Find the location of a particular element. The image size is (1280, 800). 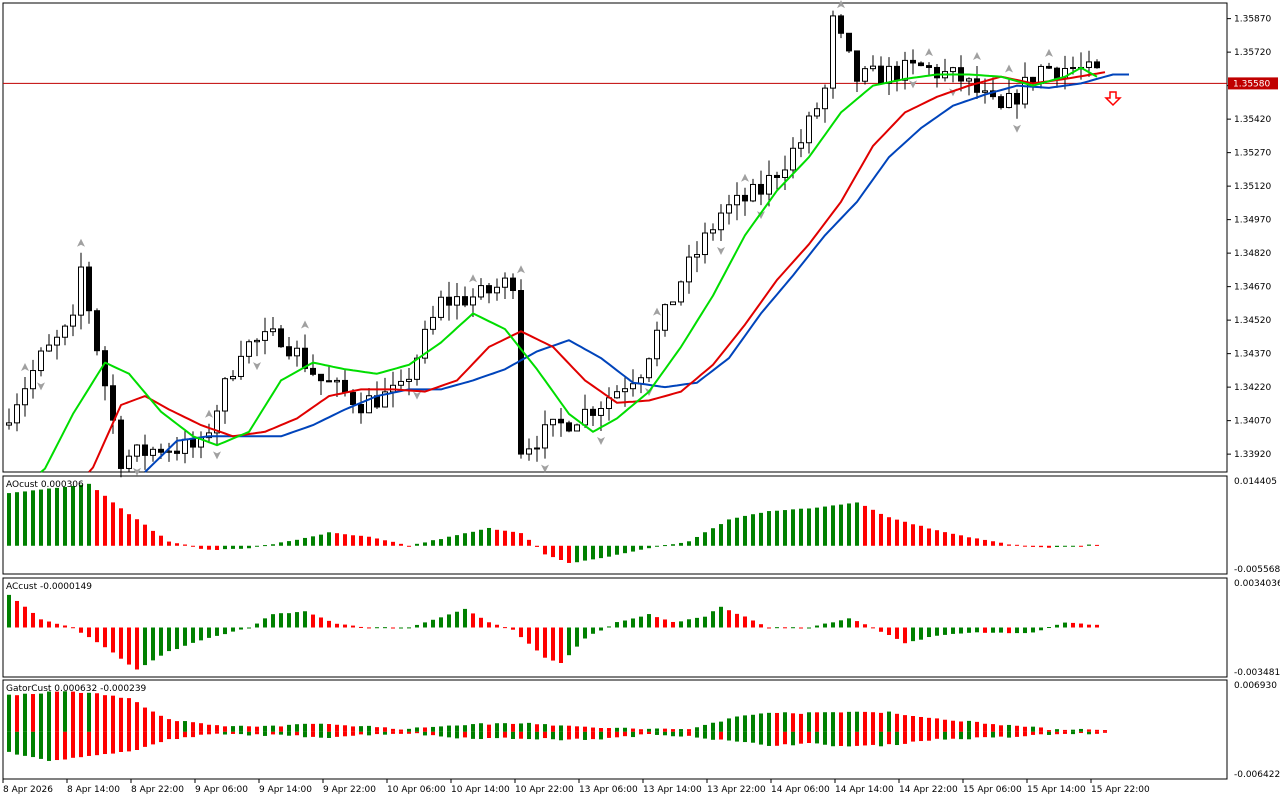

ao-histogram-label: AOcust 0.000306 is located at coordinates (45, 485).